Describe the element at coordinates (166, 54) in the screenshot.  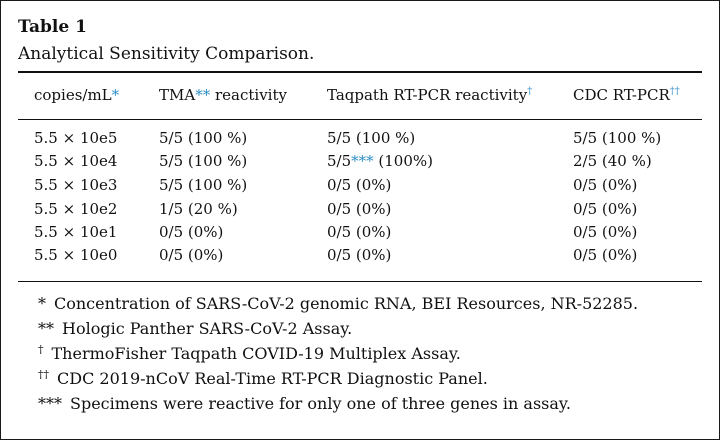
I see `table-caption: Analytical Sensitivity Comparison.` at that location.